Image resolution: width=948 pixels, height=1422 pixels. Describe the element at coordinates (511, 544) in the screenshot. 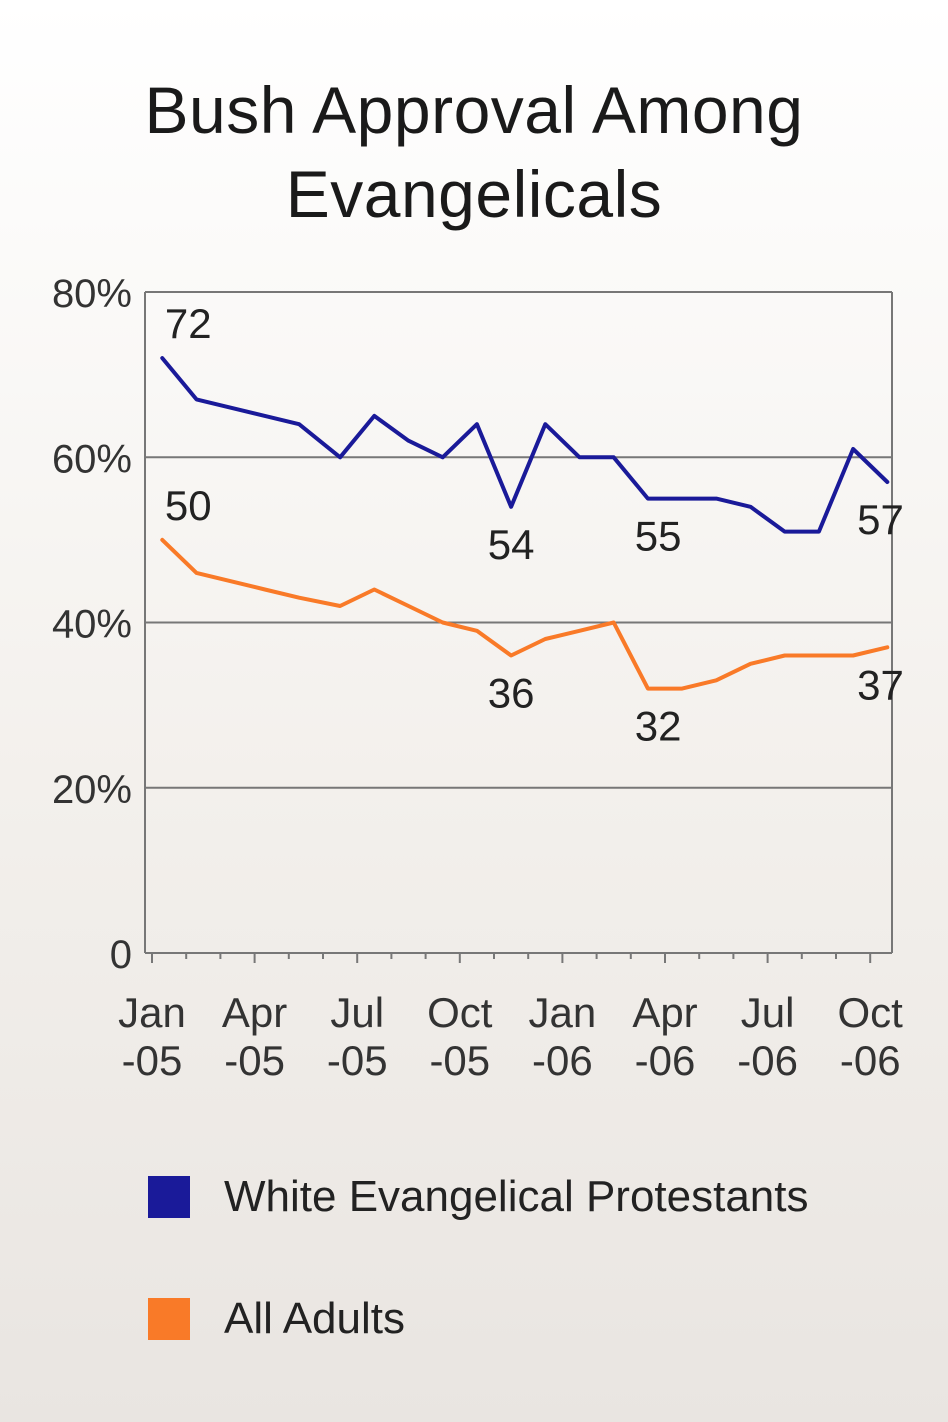

I see `data-label: 54` at that location.